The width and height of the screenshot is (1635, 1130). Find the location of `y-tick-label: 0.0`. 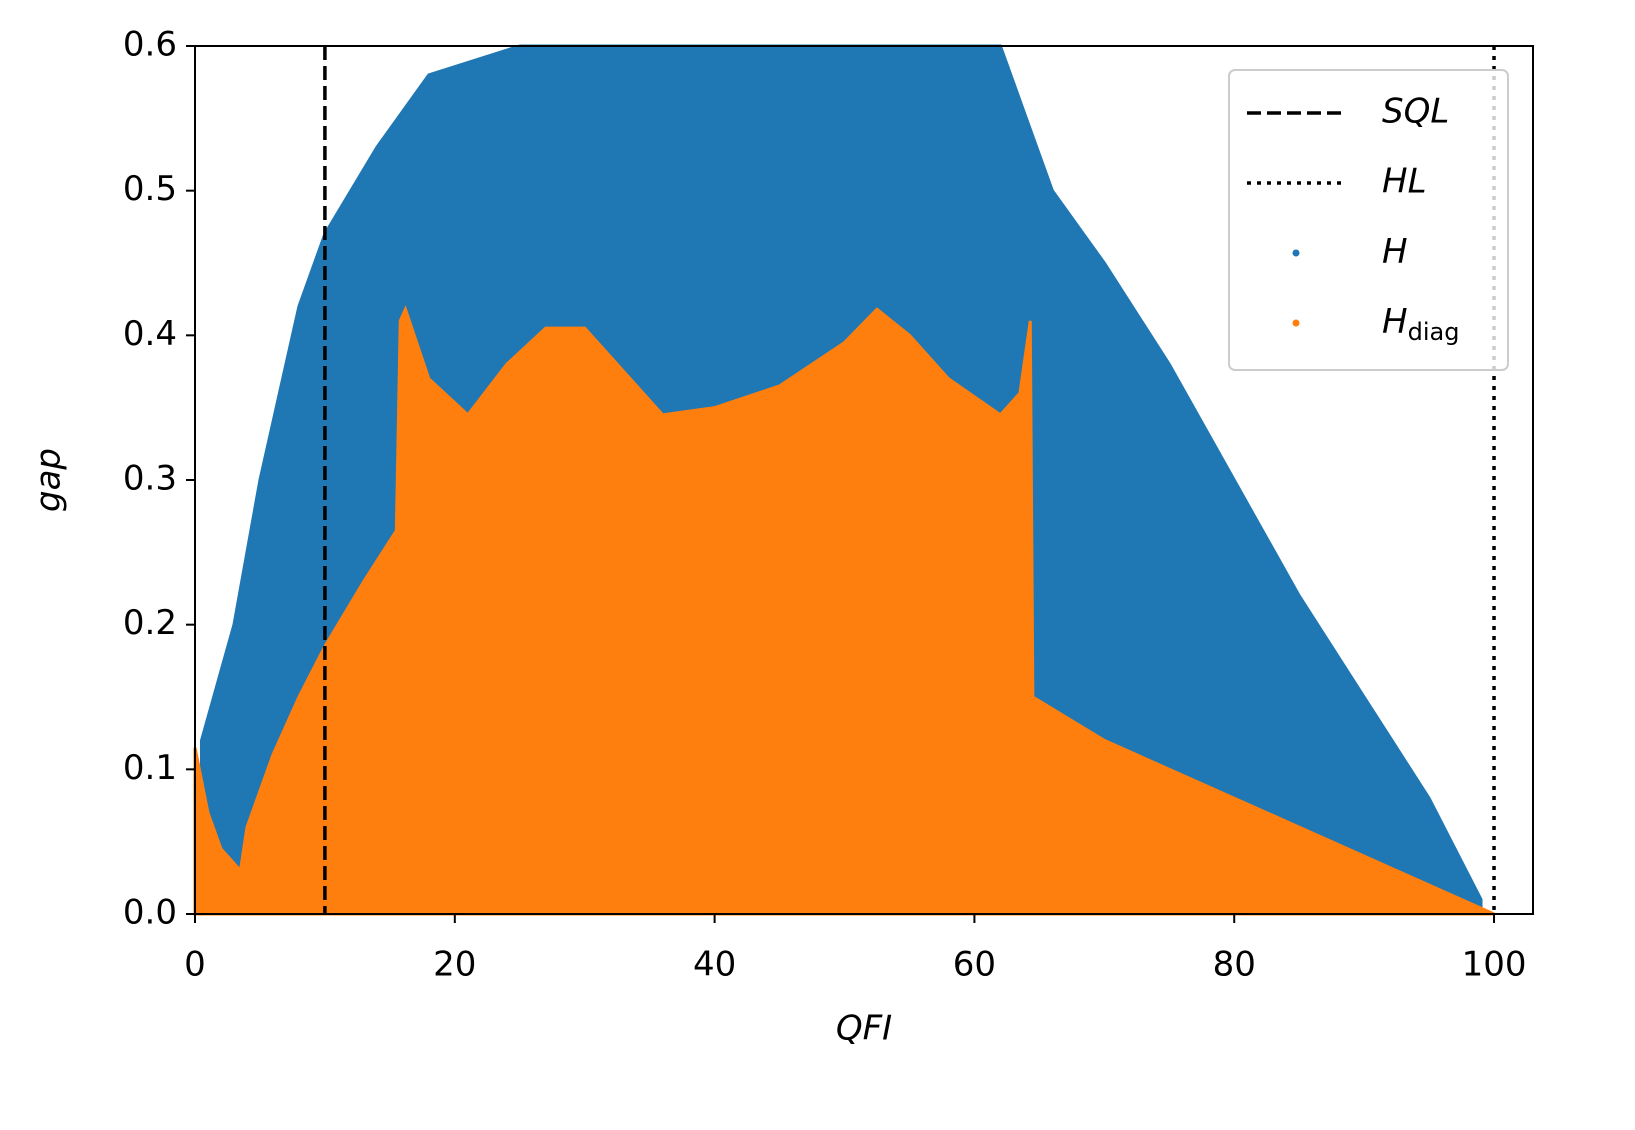

y-tick-label: 0.0 is located at coordinates (150, 913).